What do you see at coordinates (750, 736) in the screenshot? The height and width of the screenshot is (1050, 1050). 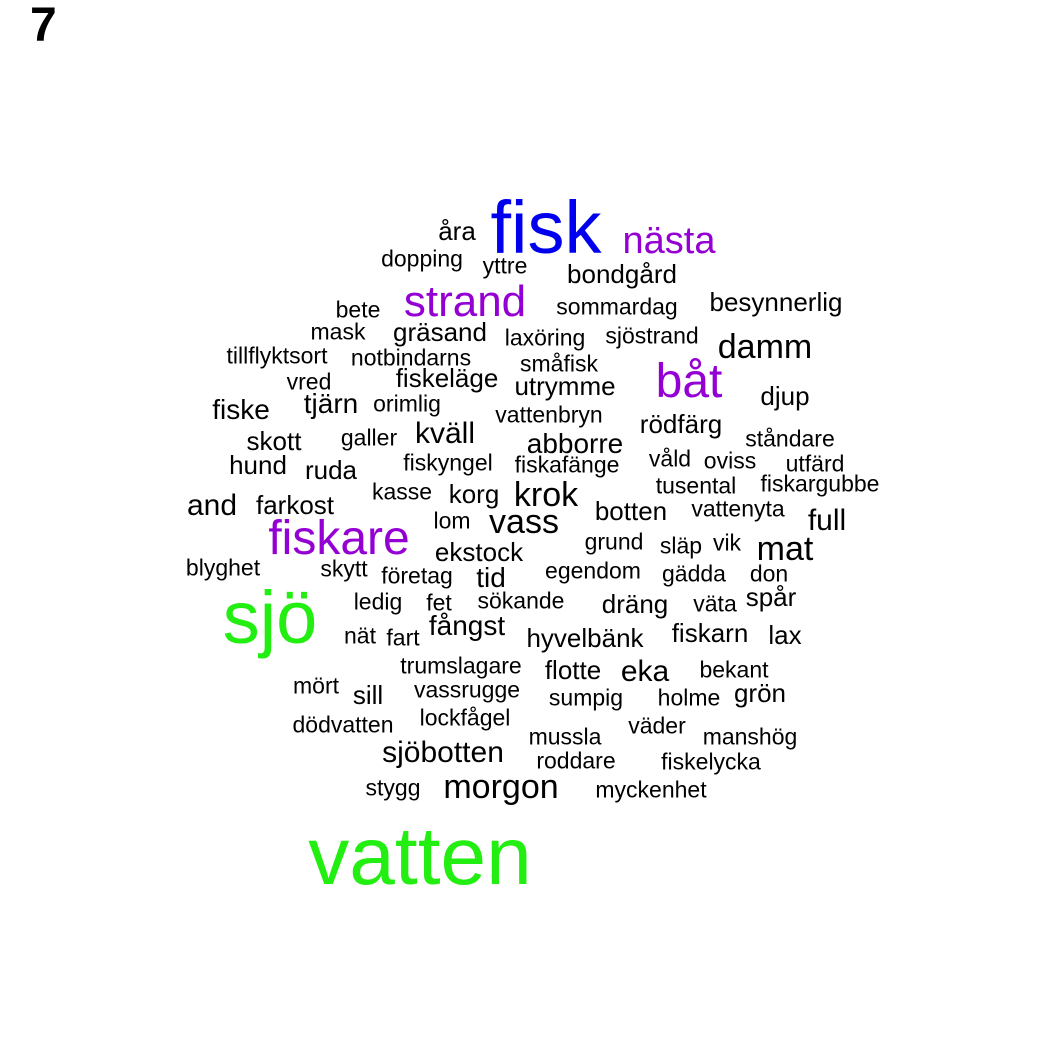 I see `cloud-word: manshög` at bounding box center [750, 736].